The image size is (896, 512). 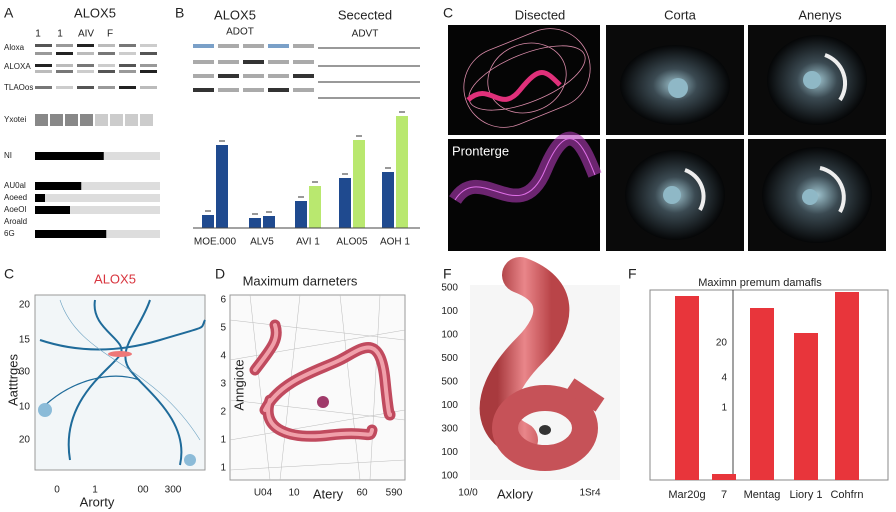 I want to click on x-tick-label: Mentag, so click(x=762, y=495).